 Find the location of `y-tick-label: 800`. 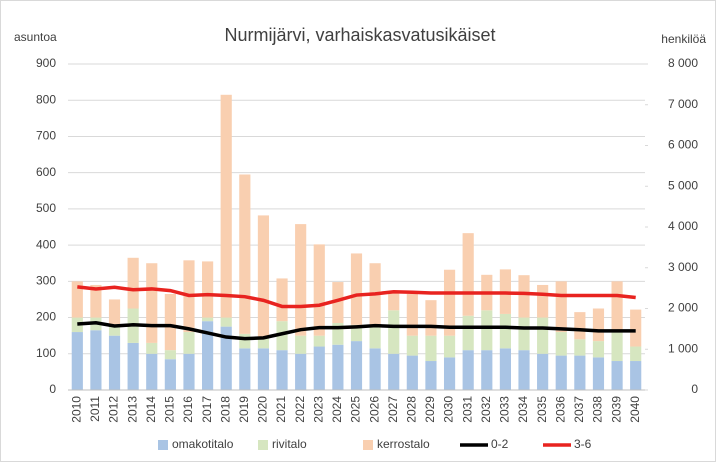

y-tick-label: 800 is located at coordinates (46, 99).